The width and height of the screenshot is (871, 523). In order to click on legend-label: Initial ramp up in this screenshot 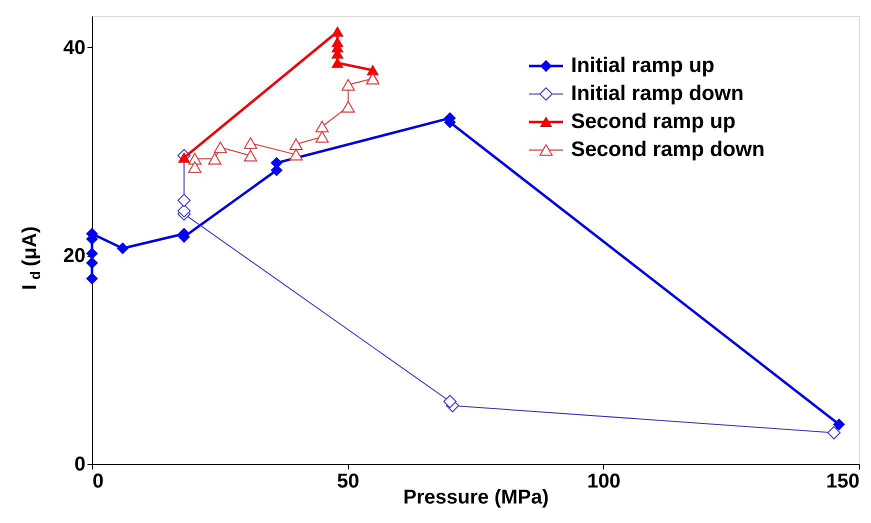, I will do `click(643, 65)`.